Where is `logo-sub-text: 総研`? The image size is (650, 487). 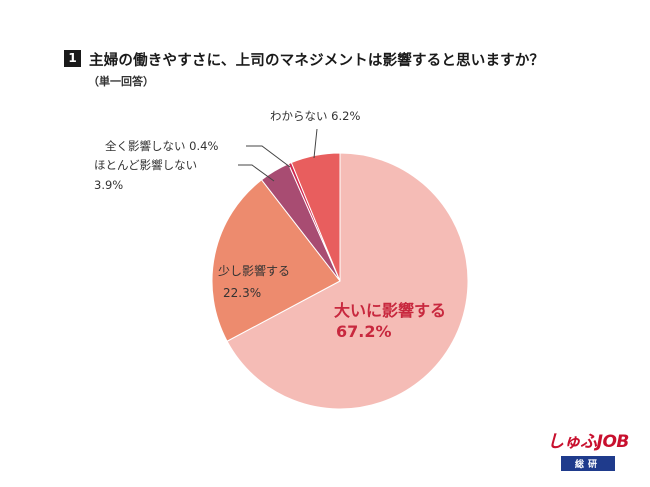 logo-sub-text: 総研 is located at coordinates (587, 463).